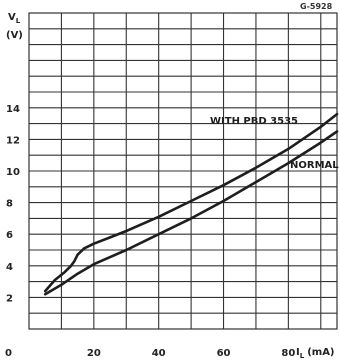 This screenshot has height=361, width=340. What do you see at coordinates (150, 353) in the screenshot?
I see `x-axis-ticks: 0 20 40 60 80` at bounding box center [150, 353].